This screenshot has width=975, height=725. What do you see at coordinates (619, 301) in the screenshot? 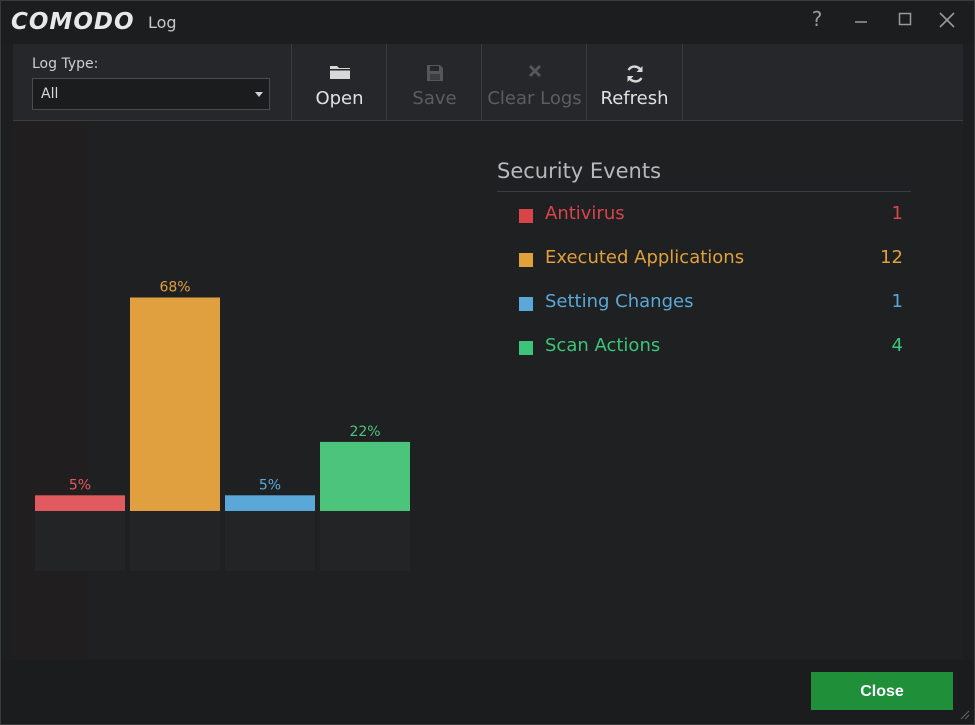
I see `legend-item-name: Setting Changes` at bounding box center [619, 301].